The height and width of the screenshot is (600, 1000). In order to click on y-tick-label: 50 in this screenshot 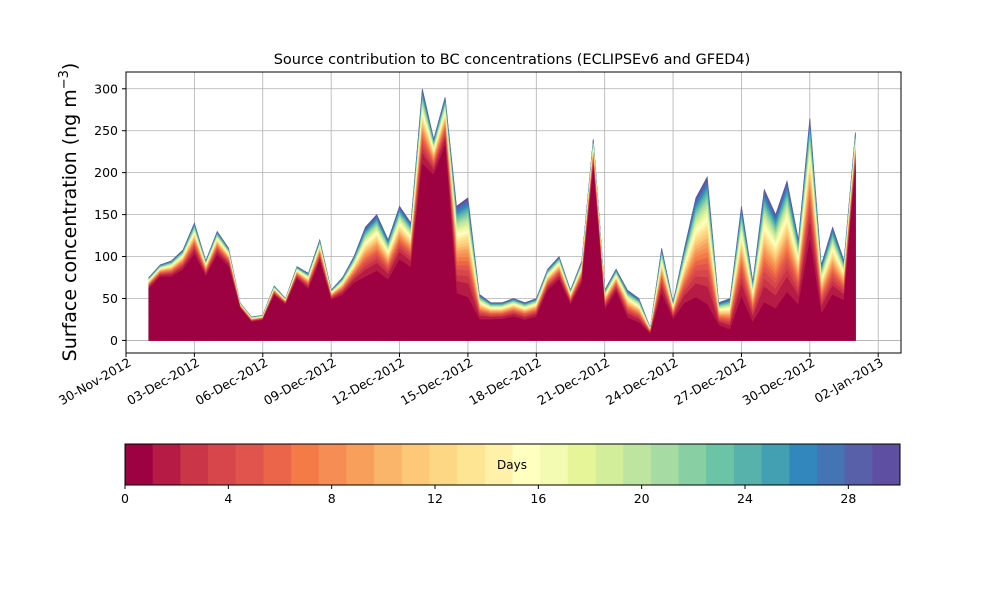, I will do `click(110, 298)`.